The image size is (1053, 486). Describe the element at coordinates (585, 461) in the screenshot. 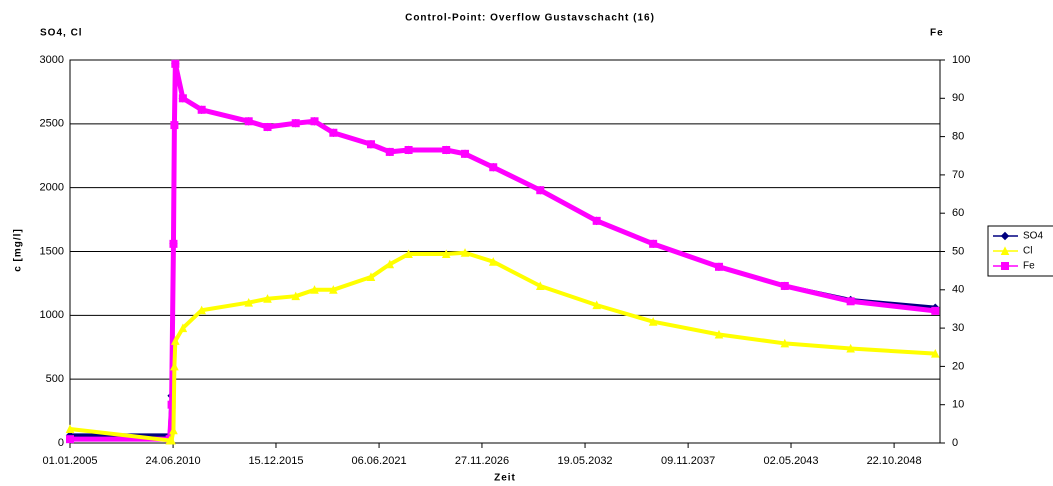

I see `x-tick-label: 19.05.2032` at that location.